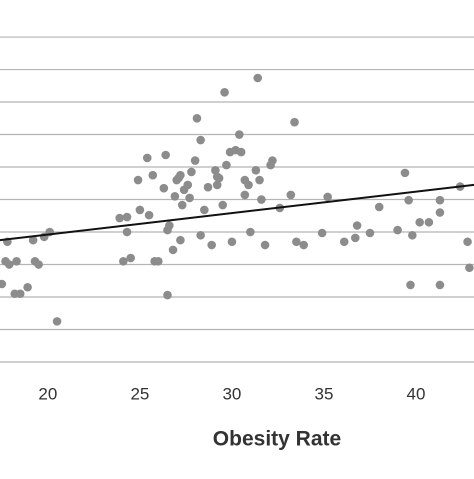 The image size is (474, 479). What do you see at coordinates (277, 439) in the screenshot?
I see `x-axis-label: Obesity Rate` at bounding box center [277, 439].